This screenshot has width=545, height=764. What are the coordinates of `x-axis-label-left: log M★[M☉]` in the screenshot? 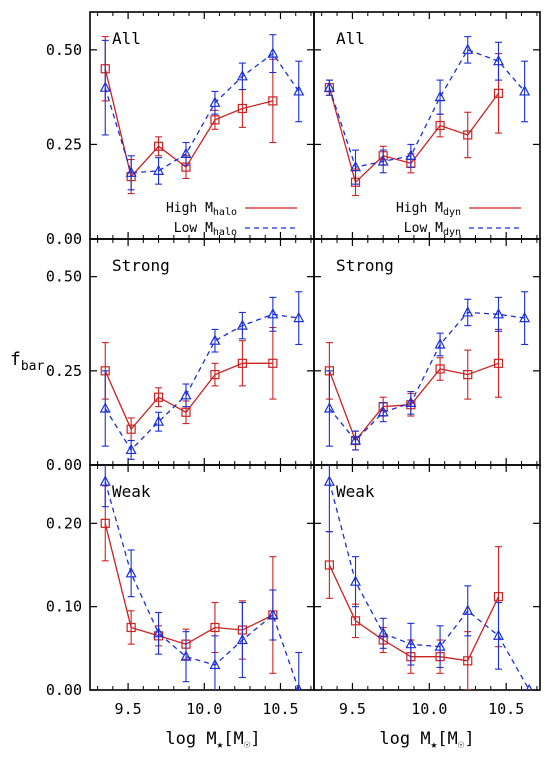 It's located at (212, 740).